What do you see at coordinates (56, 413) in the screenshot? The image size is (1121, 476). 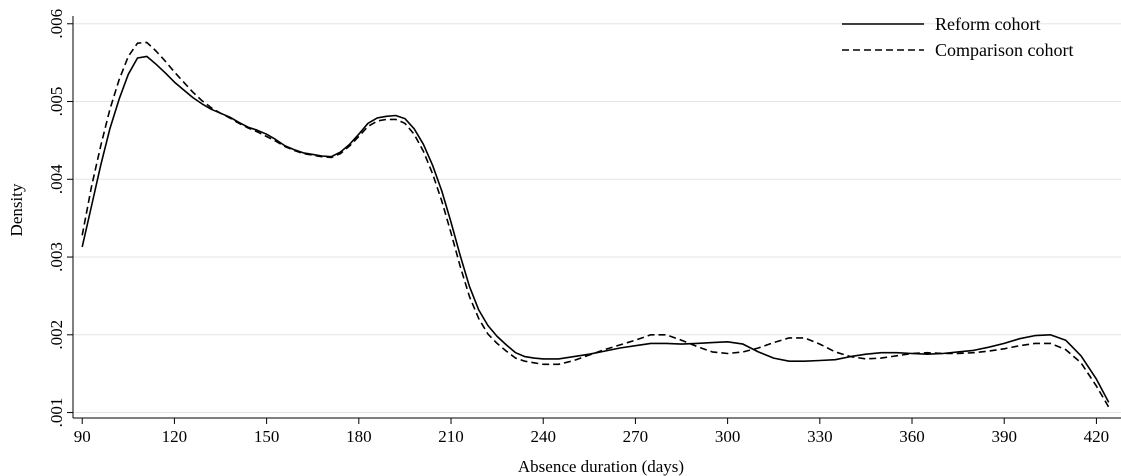 I see `y-tick-label: .001` at bounding box center [56, 413].